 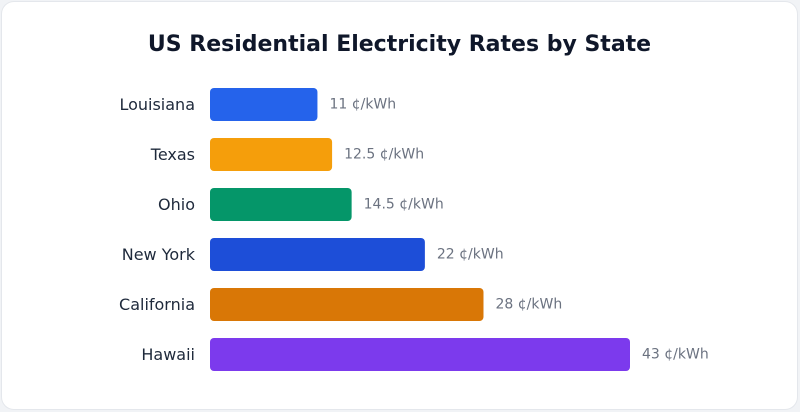 What do you see at coordinates (159, 254) in the screenshot?
I see `category-label-new-york: New York` at bounding box center [159, 254].